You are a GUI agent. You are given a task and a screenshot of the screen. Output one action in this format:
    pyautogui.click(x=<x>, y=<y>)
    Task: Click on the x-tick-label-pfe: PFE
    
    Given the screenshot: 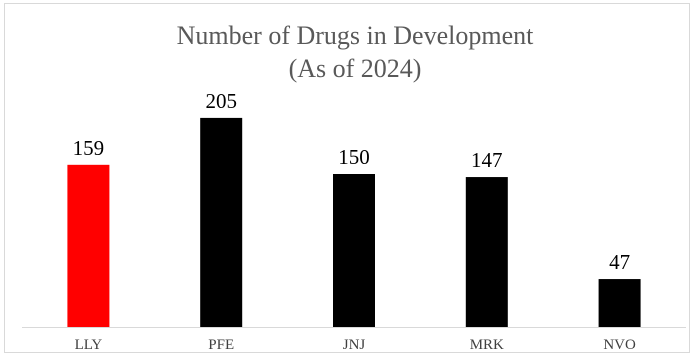 What is the action you would take?
    pyautogui.click(x=221, y=345)
    